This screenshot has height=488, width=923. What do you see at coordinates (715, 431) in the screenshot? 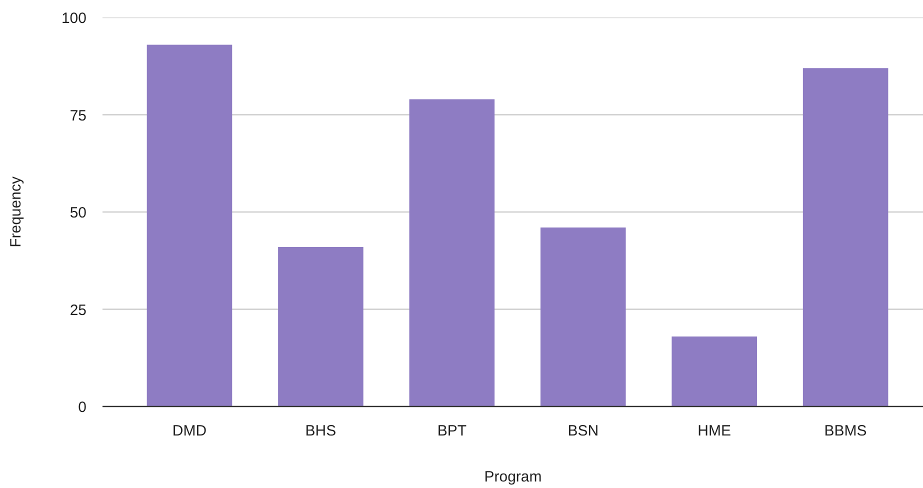
I see `x-tick-label: HME` at bounding box center [715, 431].